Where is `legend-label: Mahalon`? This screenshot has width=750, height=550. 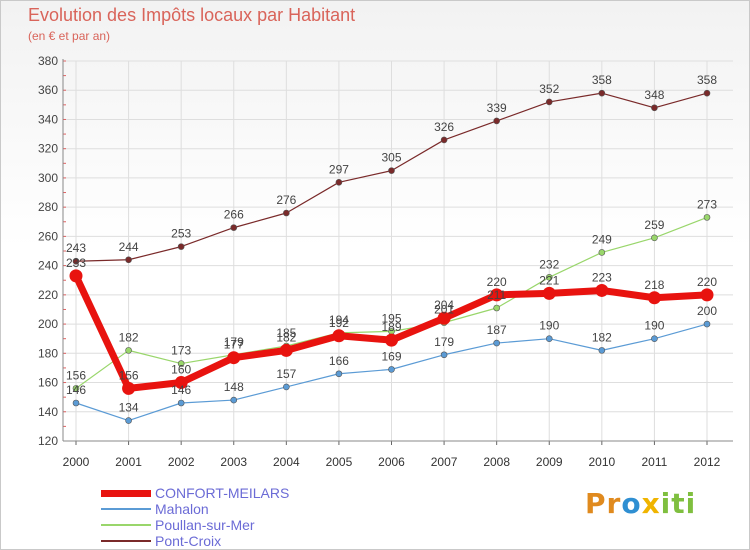 legend-label: Mahalon is located at coordinates (182, 509).